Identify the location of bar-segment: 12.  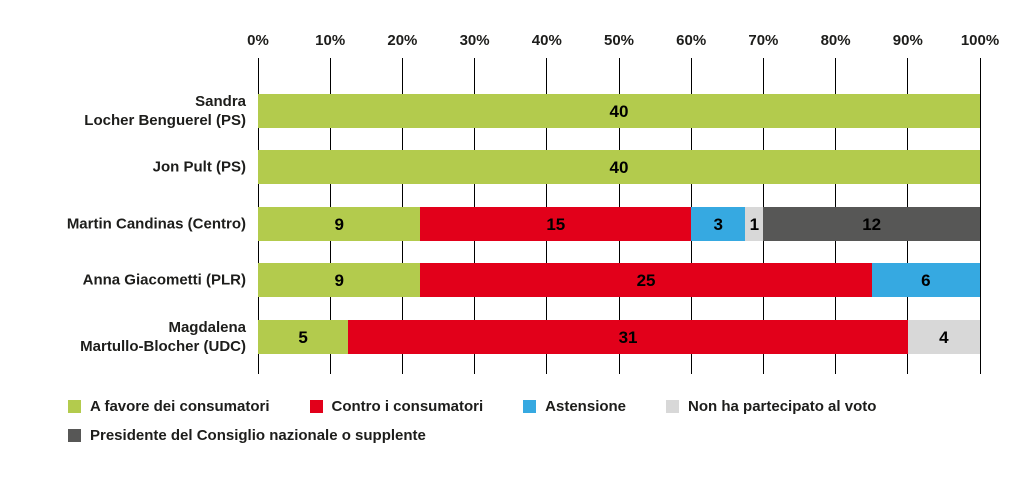
(871, 224).